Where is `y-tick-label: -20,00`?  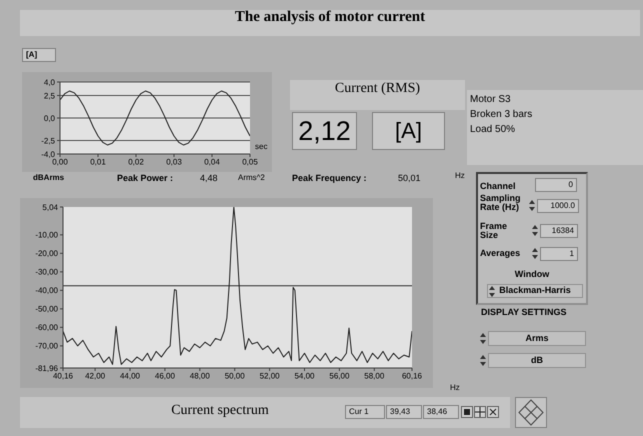 y-tick-label: -20,00 is located at coordinates (47, 253).